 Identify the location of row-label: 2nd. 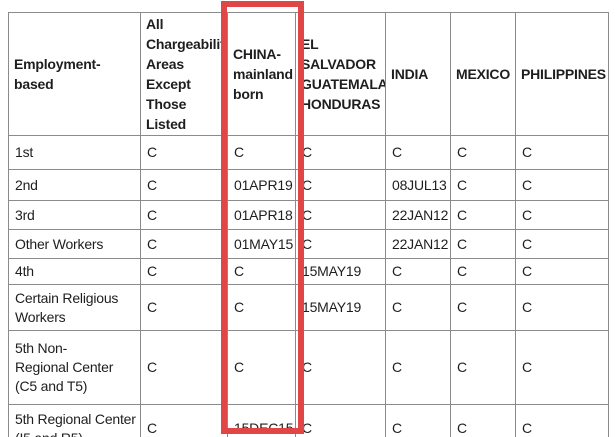
(74, 185).